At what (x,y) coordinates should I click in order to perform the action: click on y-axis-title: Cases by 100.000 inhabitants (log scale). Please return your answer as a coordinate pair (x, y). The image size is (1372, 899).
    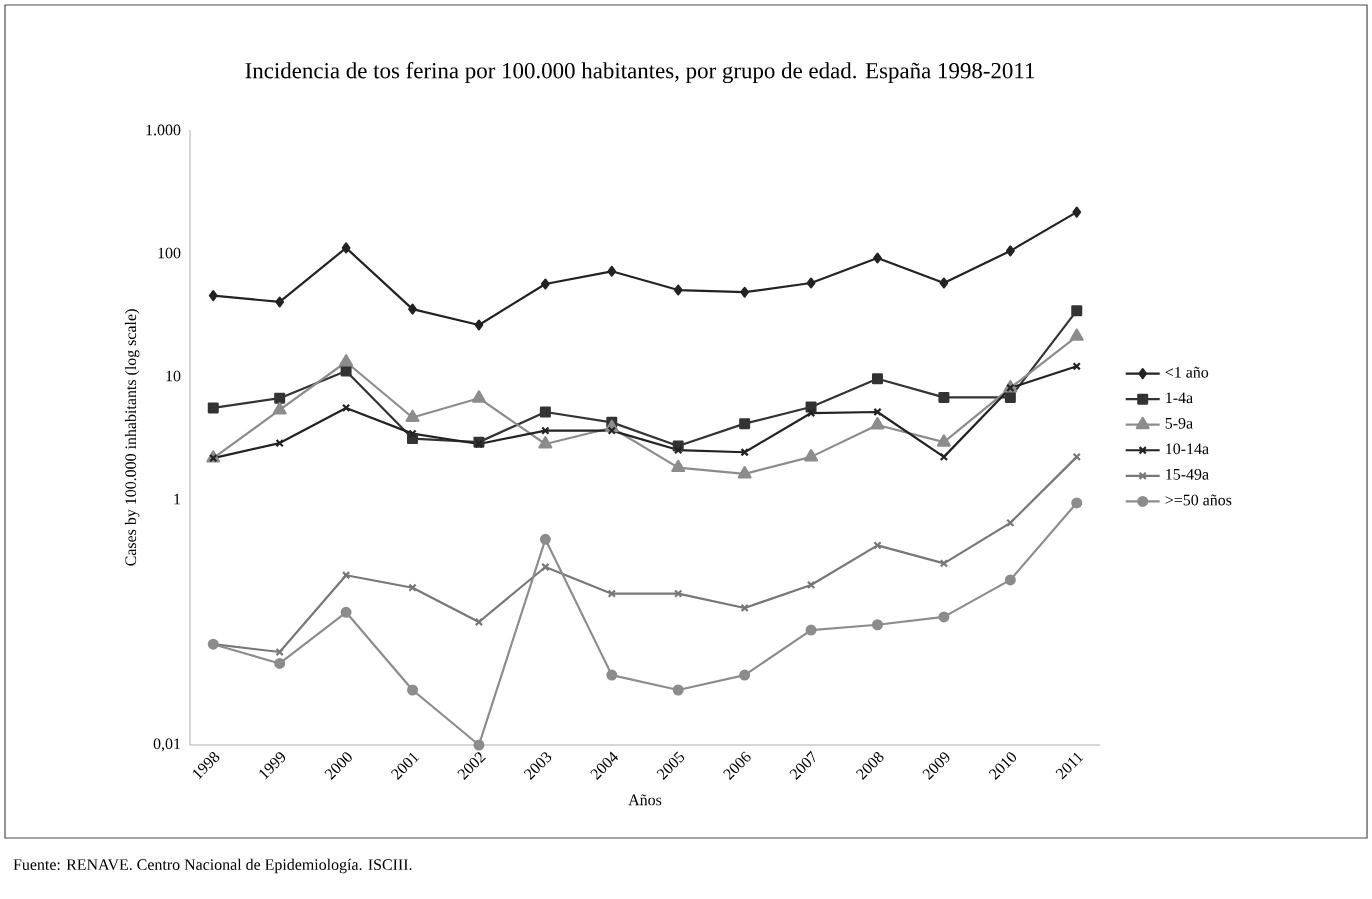
    Looking at the image, I should click on (132, 437).